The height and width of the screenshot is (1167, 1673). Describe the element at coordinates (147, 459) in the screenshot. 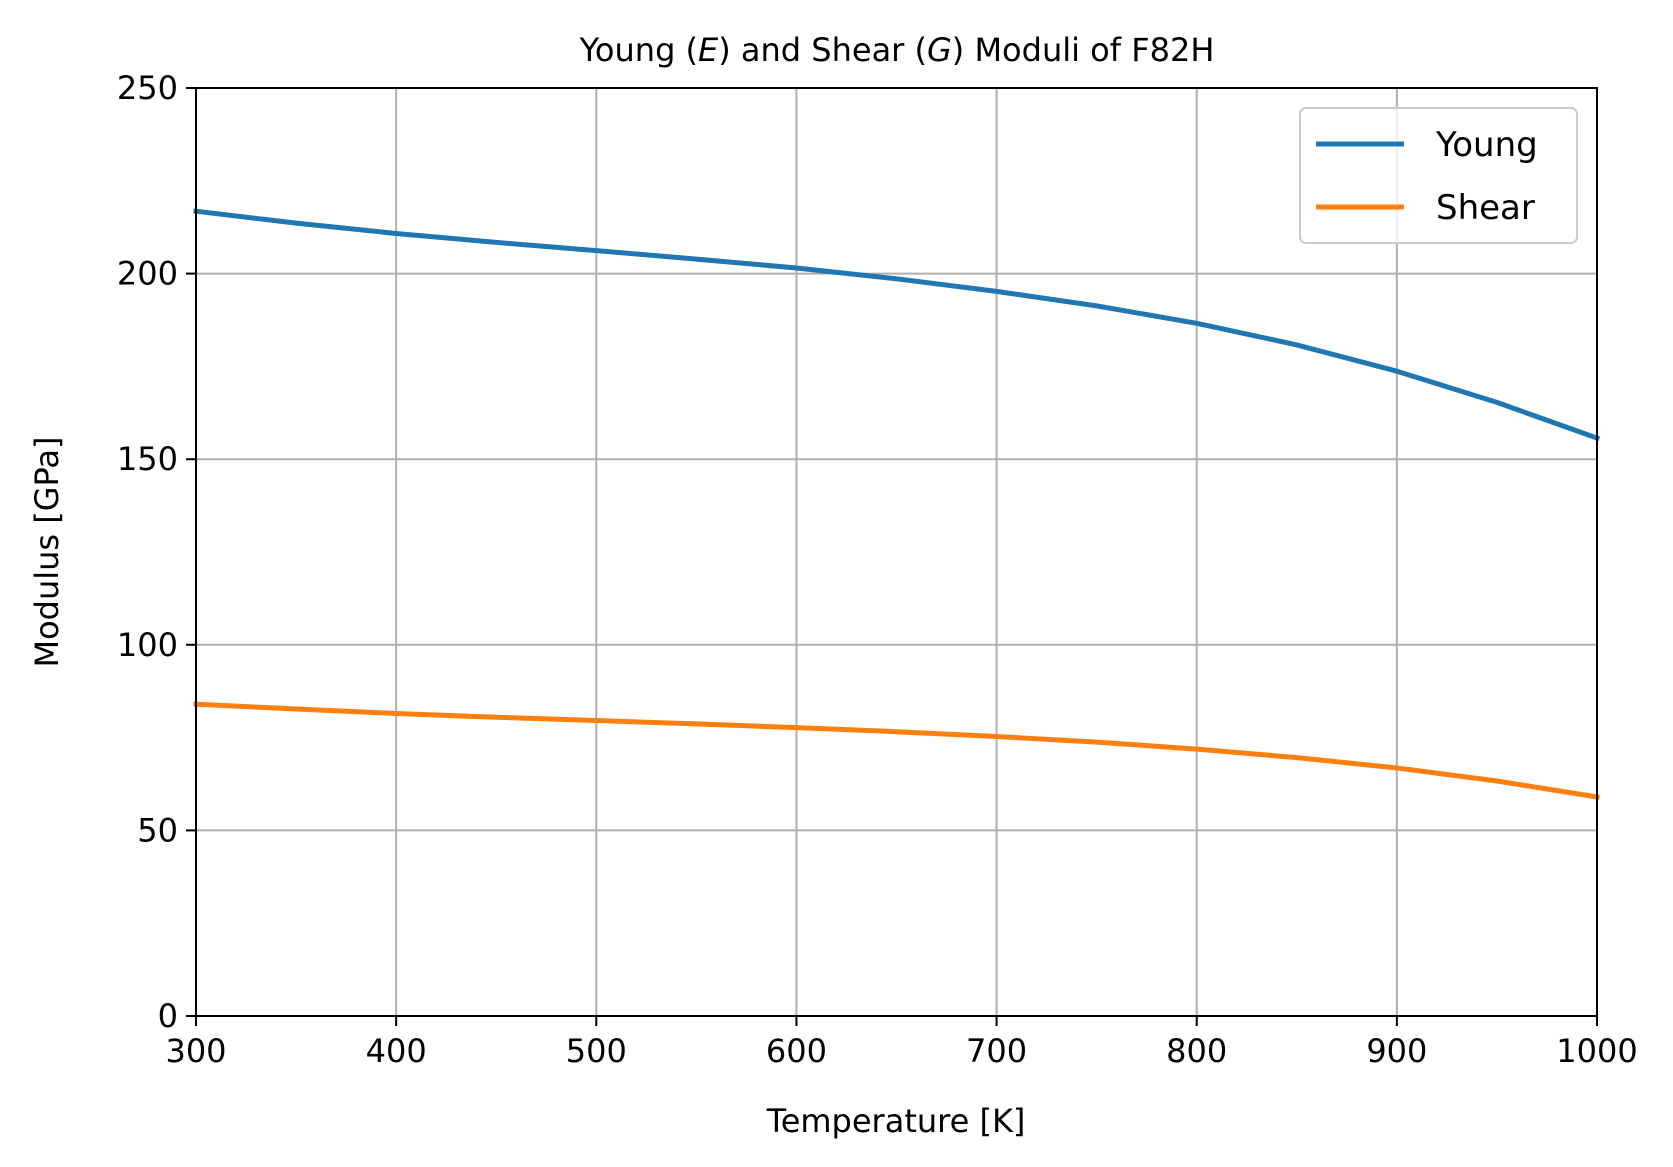

I see `y-tick-label: 150` at that location.